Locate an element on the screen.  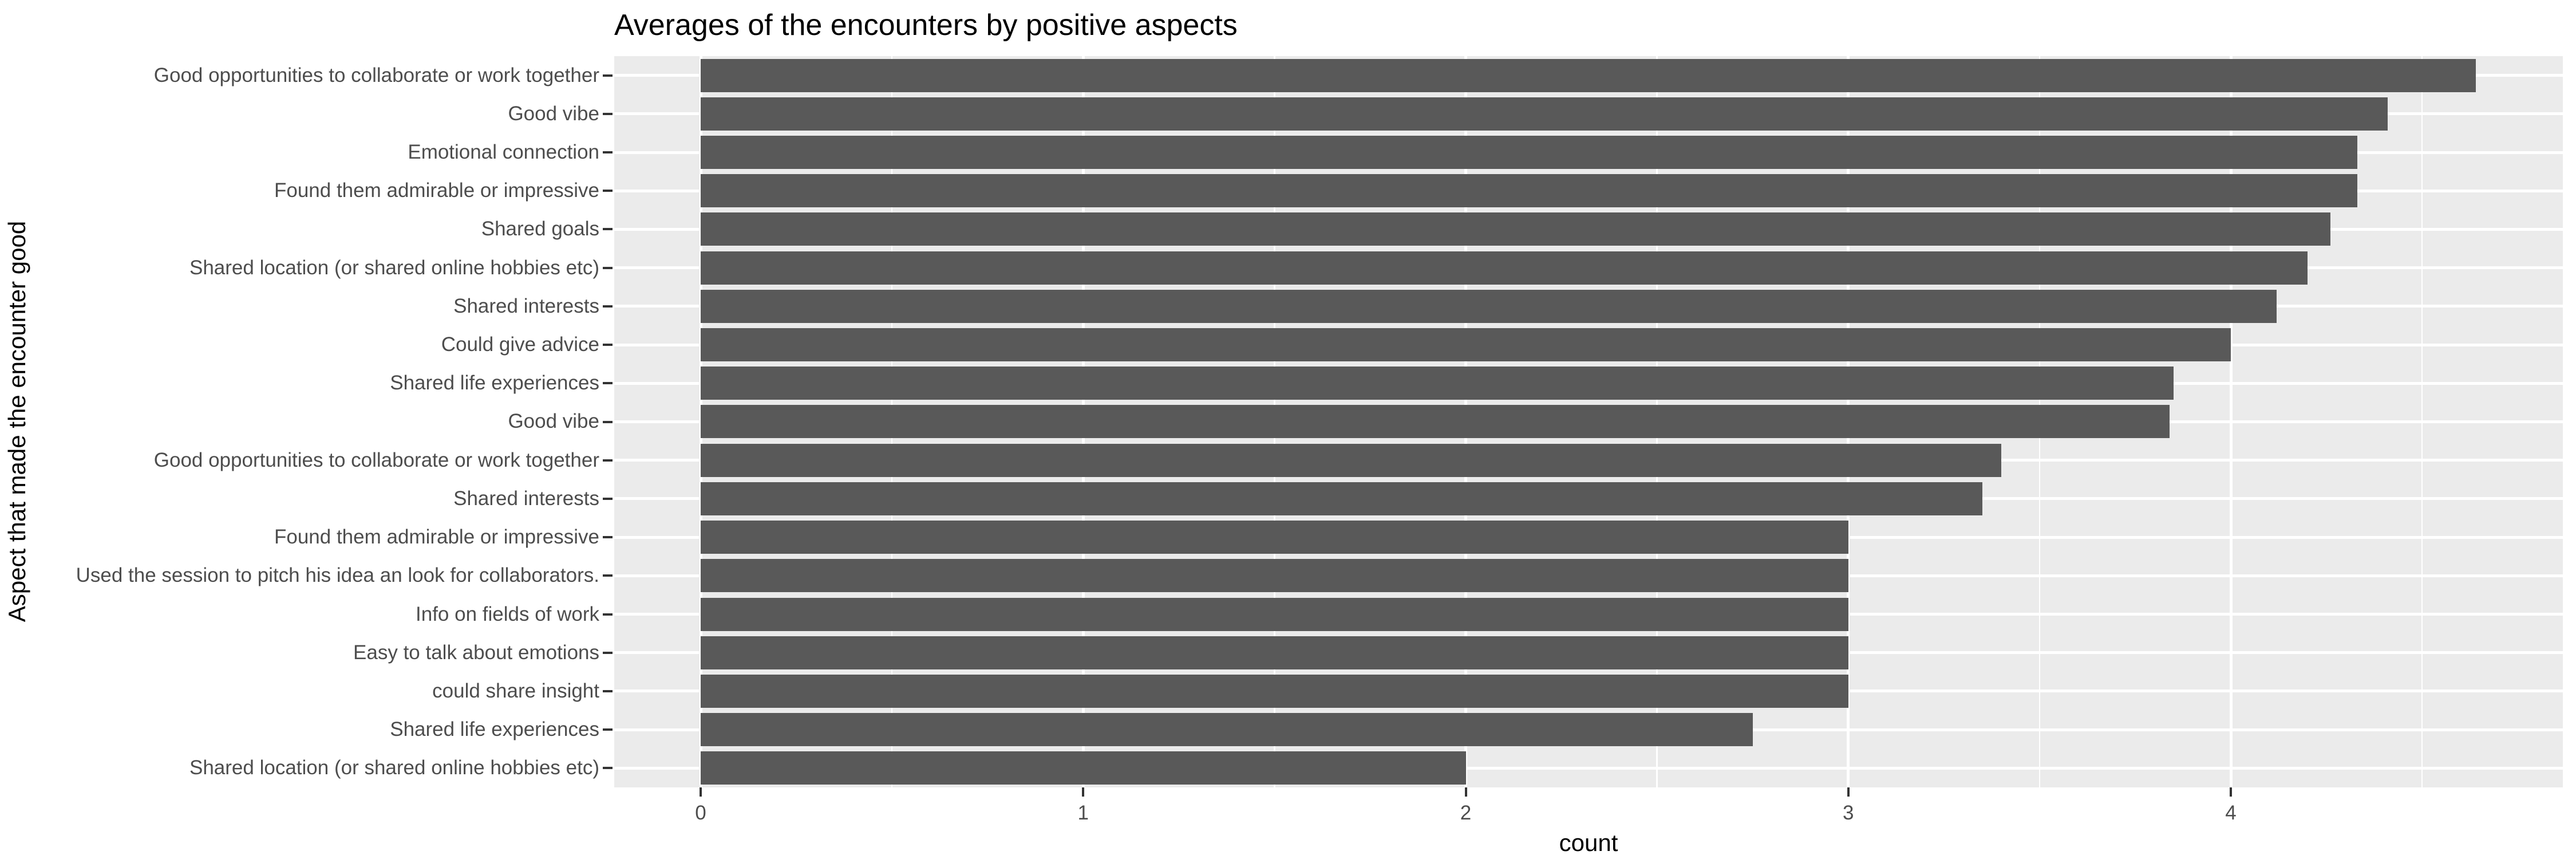
y-tick-label: could share insight is located at coordinates (515, 690).